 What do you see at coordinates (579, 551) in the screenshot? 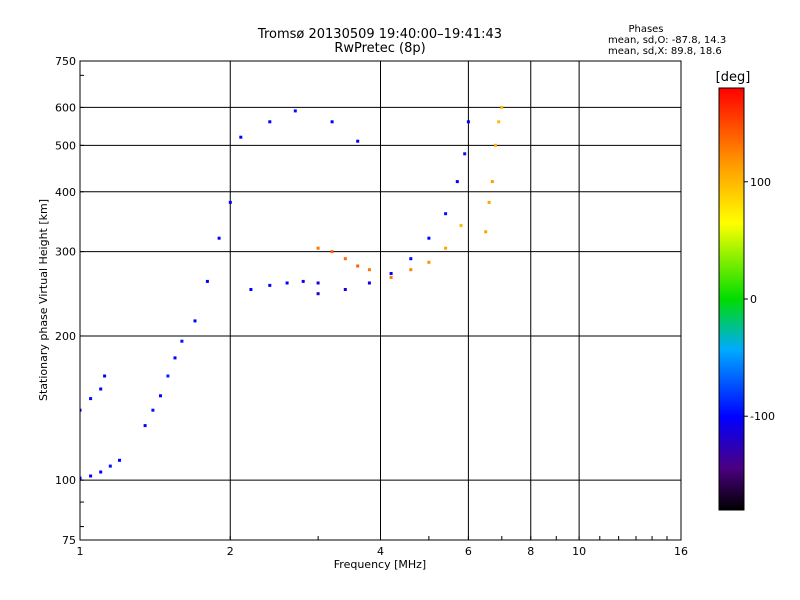
I see `x-tick-label: 10` at bounding box center [579, 551].